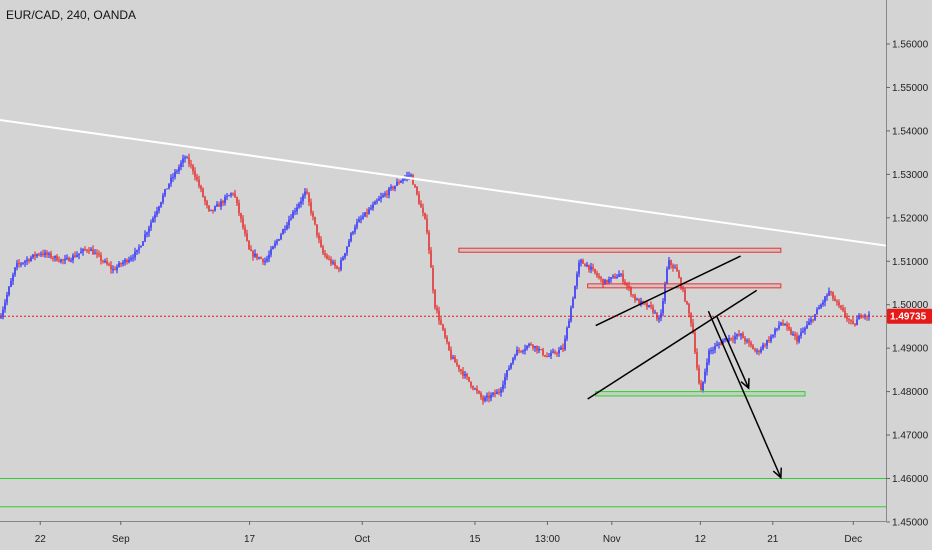 This screenshot has height=550, width=932. What do you see at coordinates (910, 392) in the screenshot?
I see `price-tick-label: 1.48000` at bounding box center [910, 392].